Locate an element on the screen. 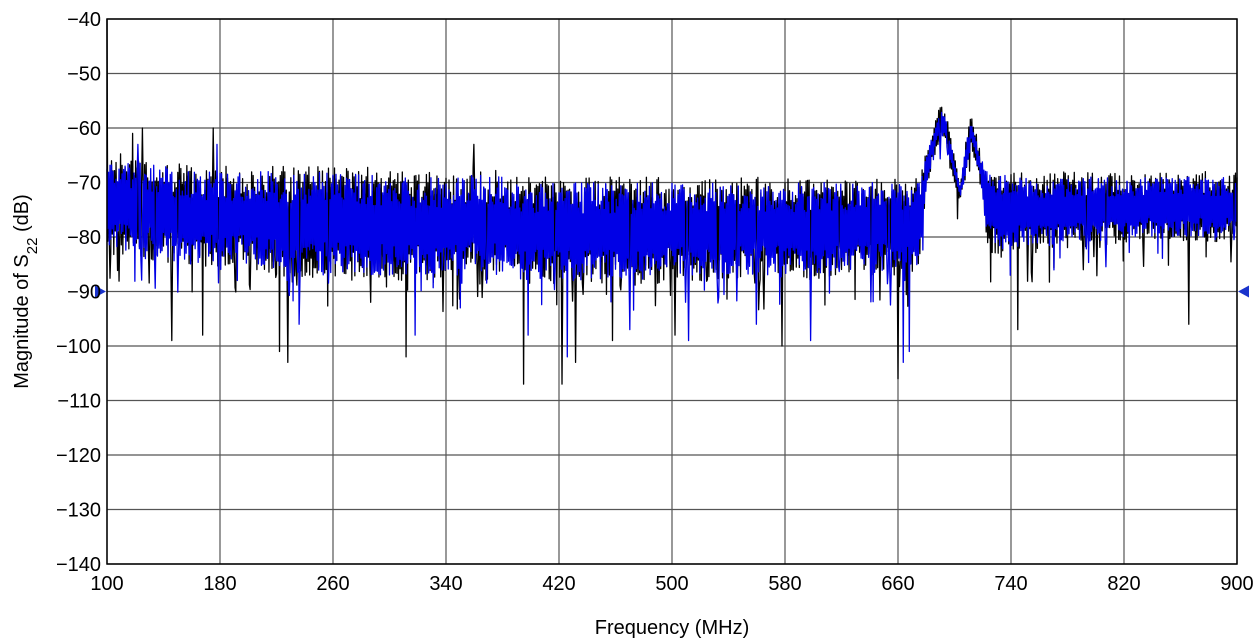 The image size is (1260, 640). y-axis-label-suffix: (dB) is located at coordinates (22, 215).